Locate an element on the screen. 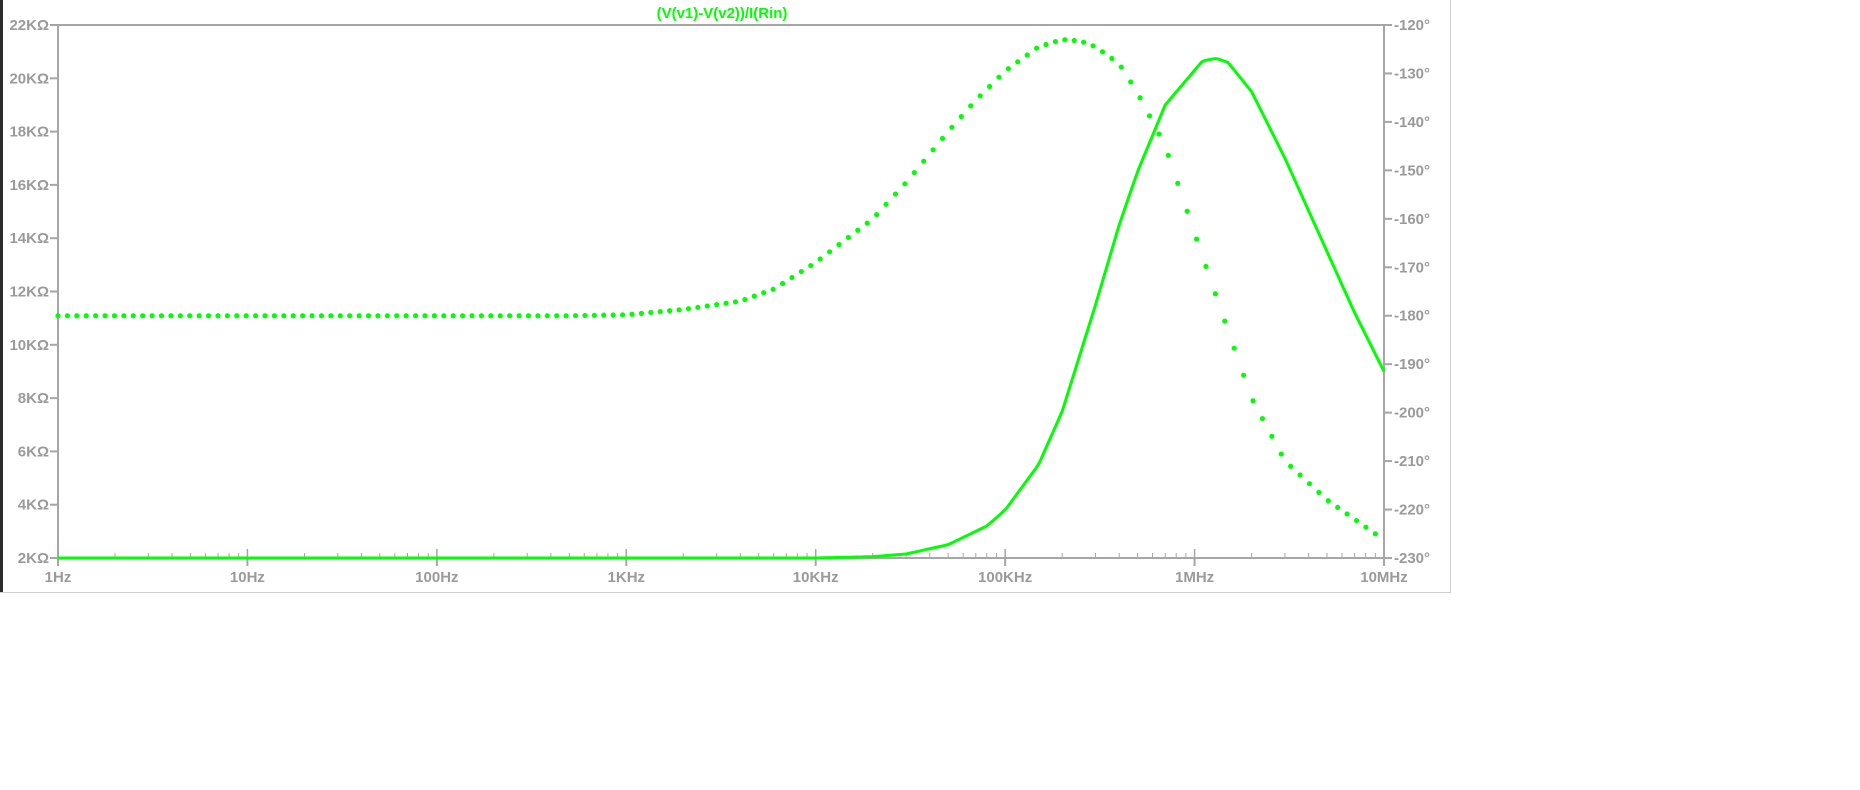 This screenshot has height=790, width=1860. y-left-tick-label: 4KΩ is located at coordinates (33, 505).